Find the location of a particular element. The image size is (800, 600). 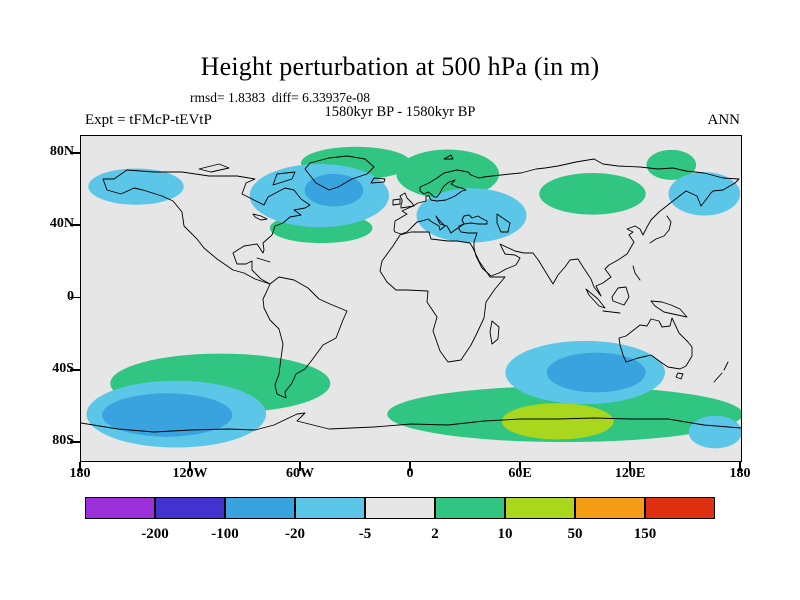

coastline-japan is located at coordinates (660, 229).